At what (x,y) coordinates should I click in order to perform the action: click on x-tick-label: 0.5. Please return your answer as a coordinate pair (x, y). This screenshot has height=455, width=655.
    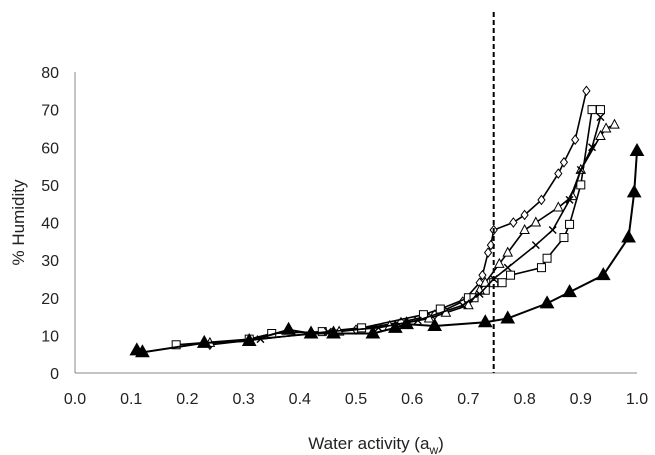
    Looking at the image, I should click on (356, 399).